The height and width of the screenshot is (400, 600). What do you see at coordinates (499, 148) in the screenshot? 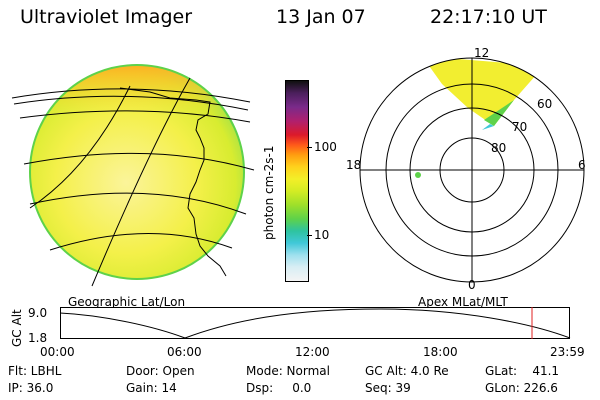
I see `mlat-label-80: 80` at bounding box center [499, 148].